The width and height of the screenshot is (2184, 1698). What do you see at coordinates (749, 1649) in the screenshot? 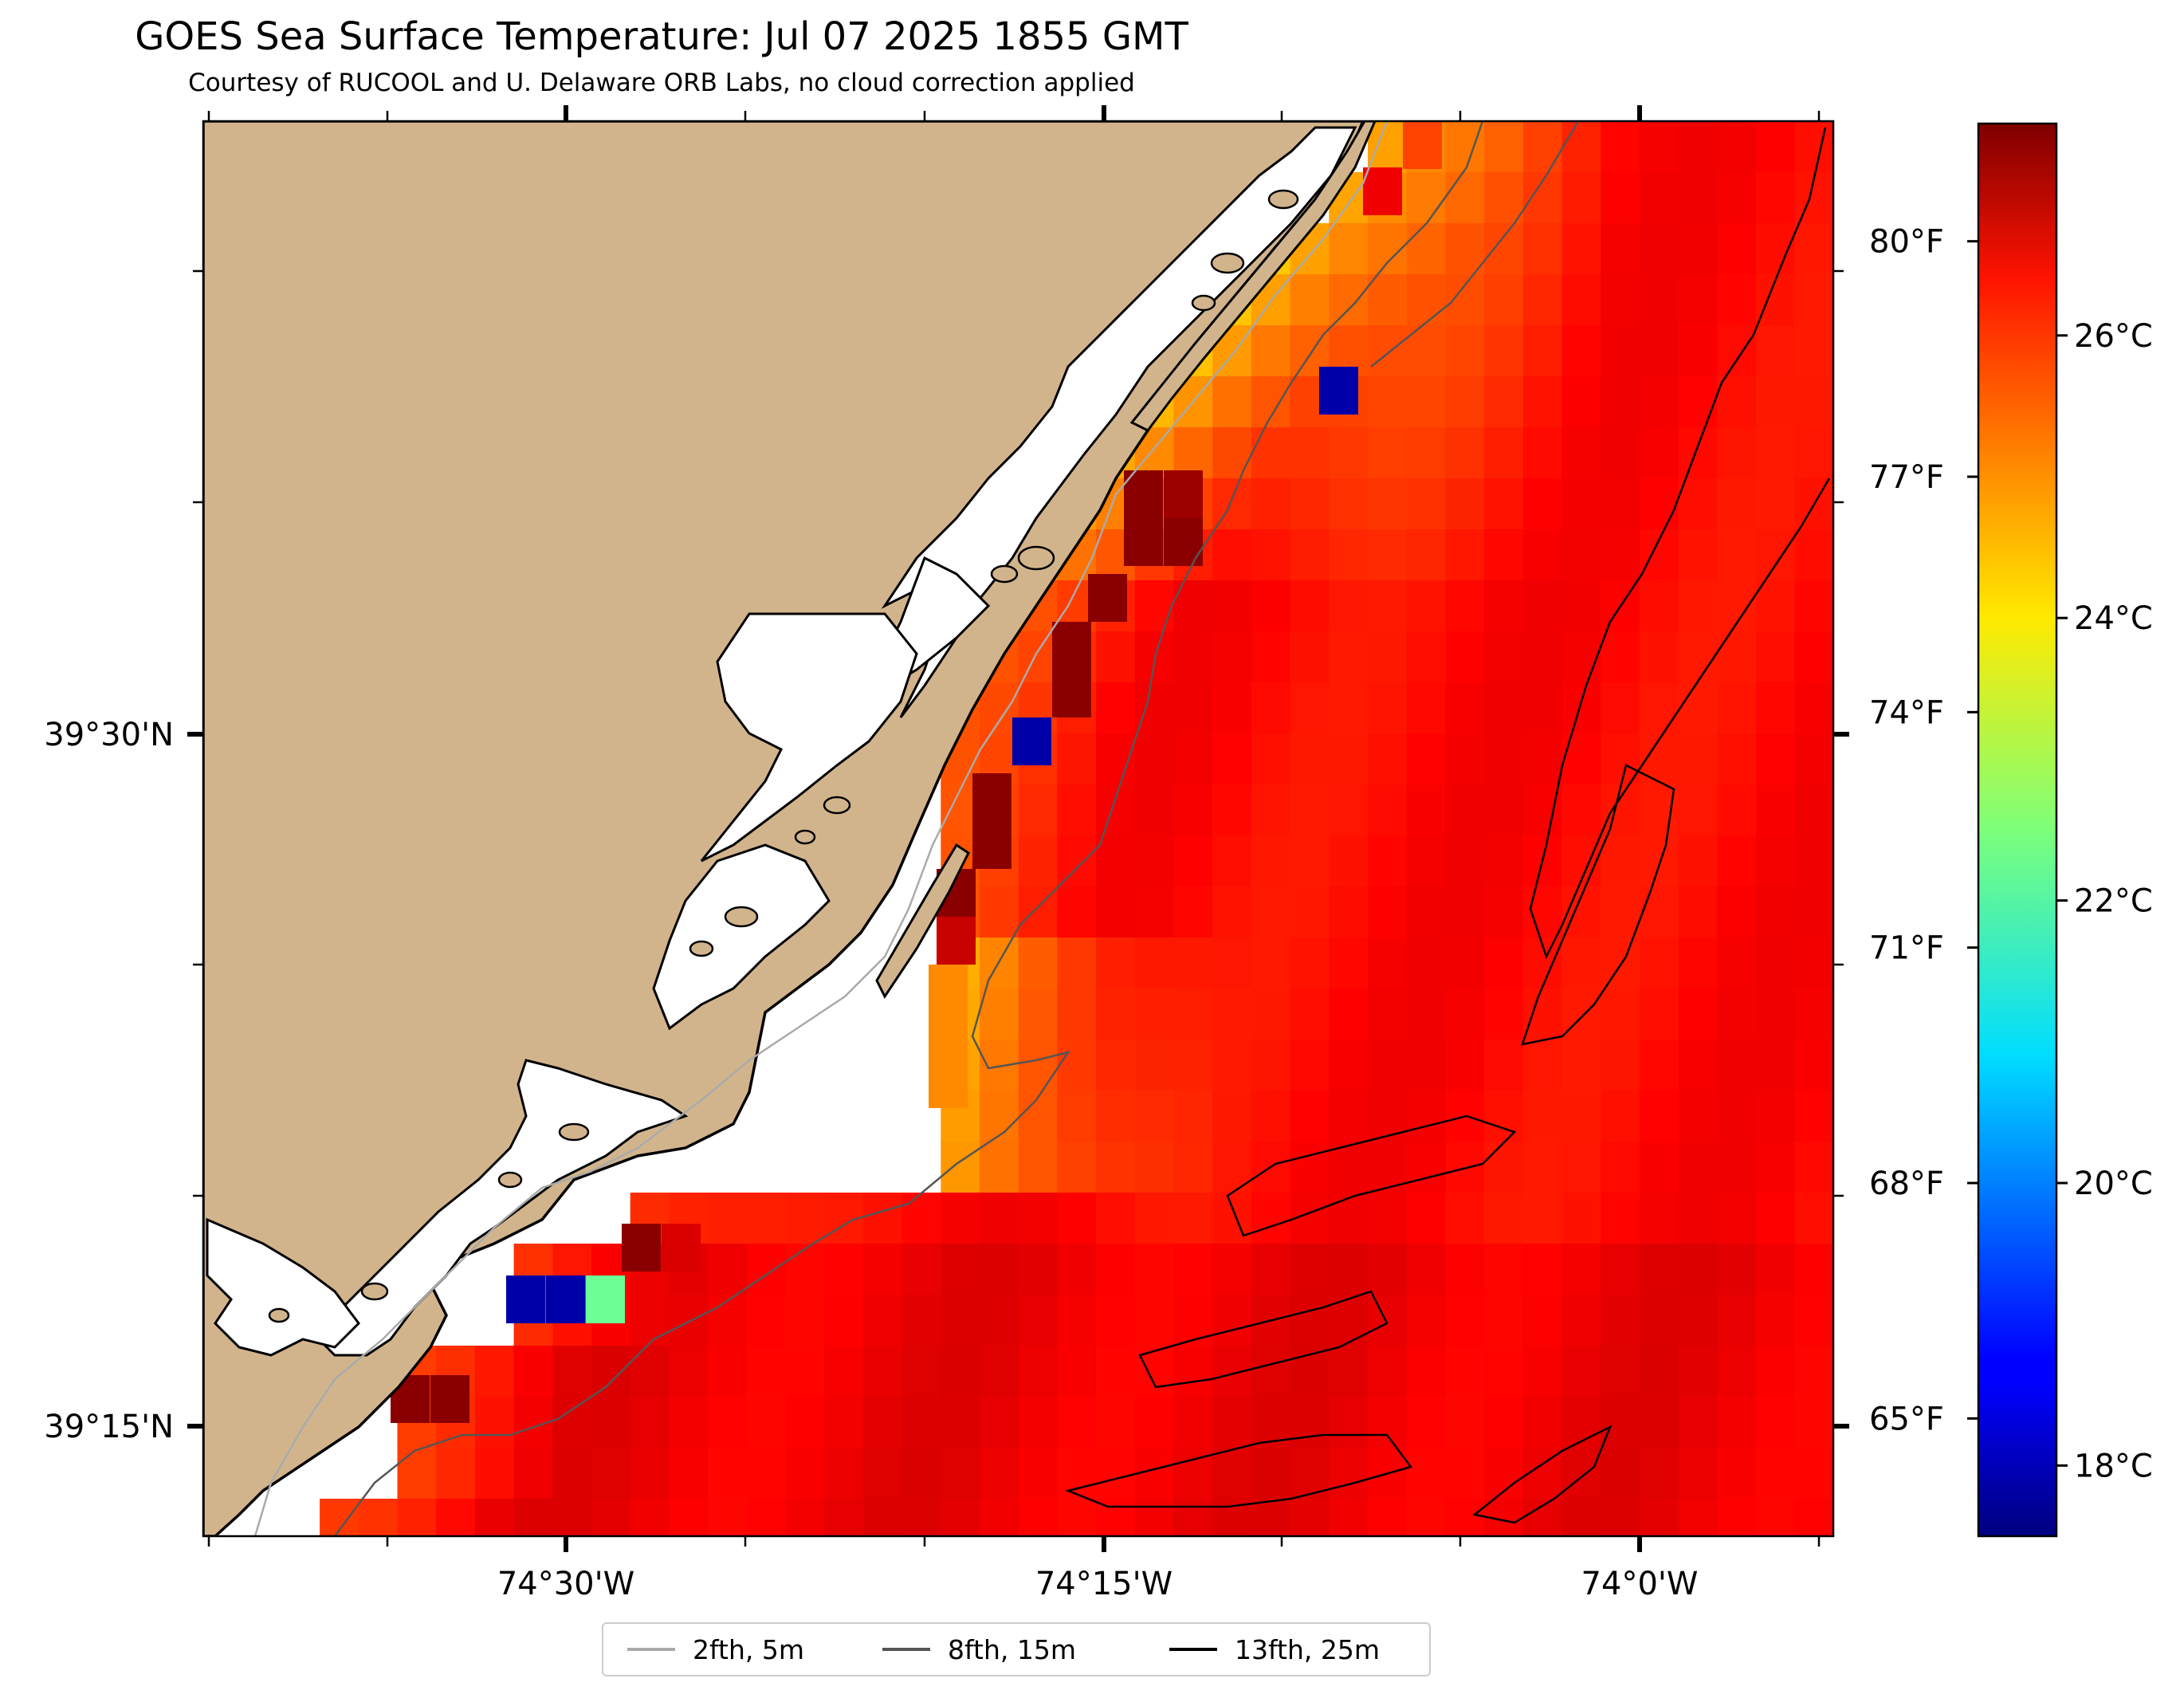
I see `legend-label: 2fth, 5m` at bounding box center [749, 1649].